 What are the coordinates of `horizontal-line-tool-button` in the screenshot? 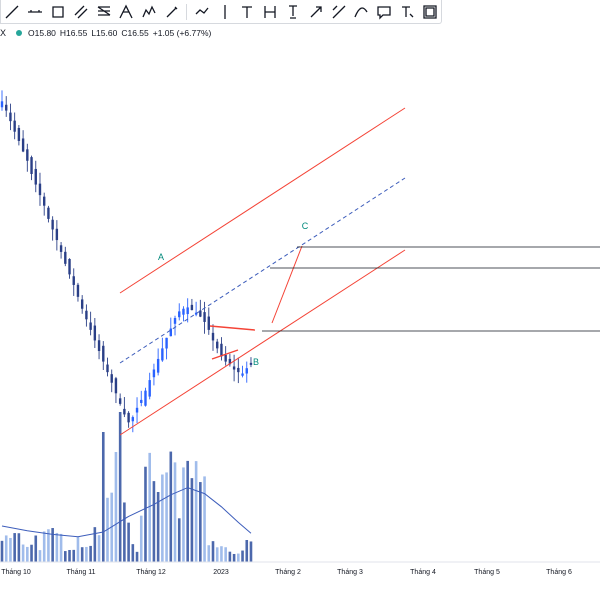 It's located at (35, 12).